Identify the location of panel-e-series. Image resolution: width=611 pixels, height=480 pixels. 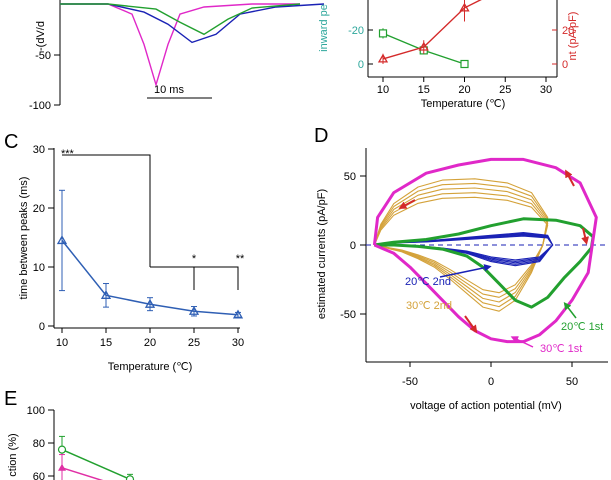
(96, 457).